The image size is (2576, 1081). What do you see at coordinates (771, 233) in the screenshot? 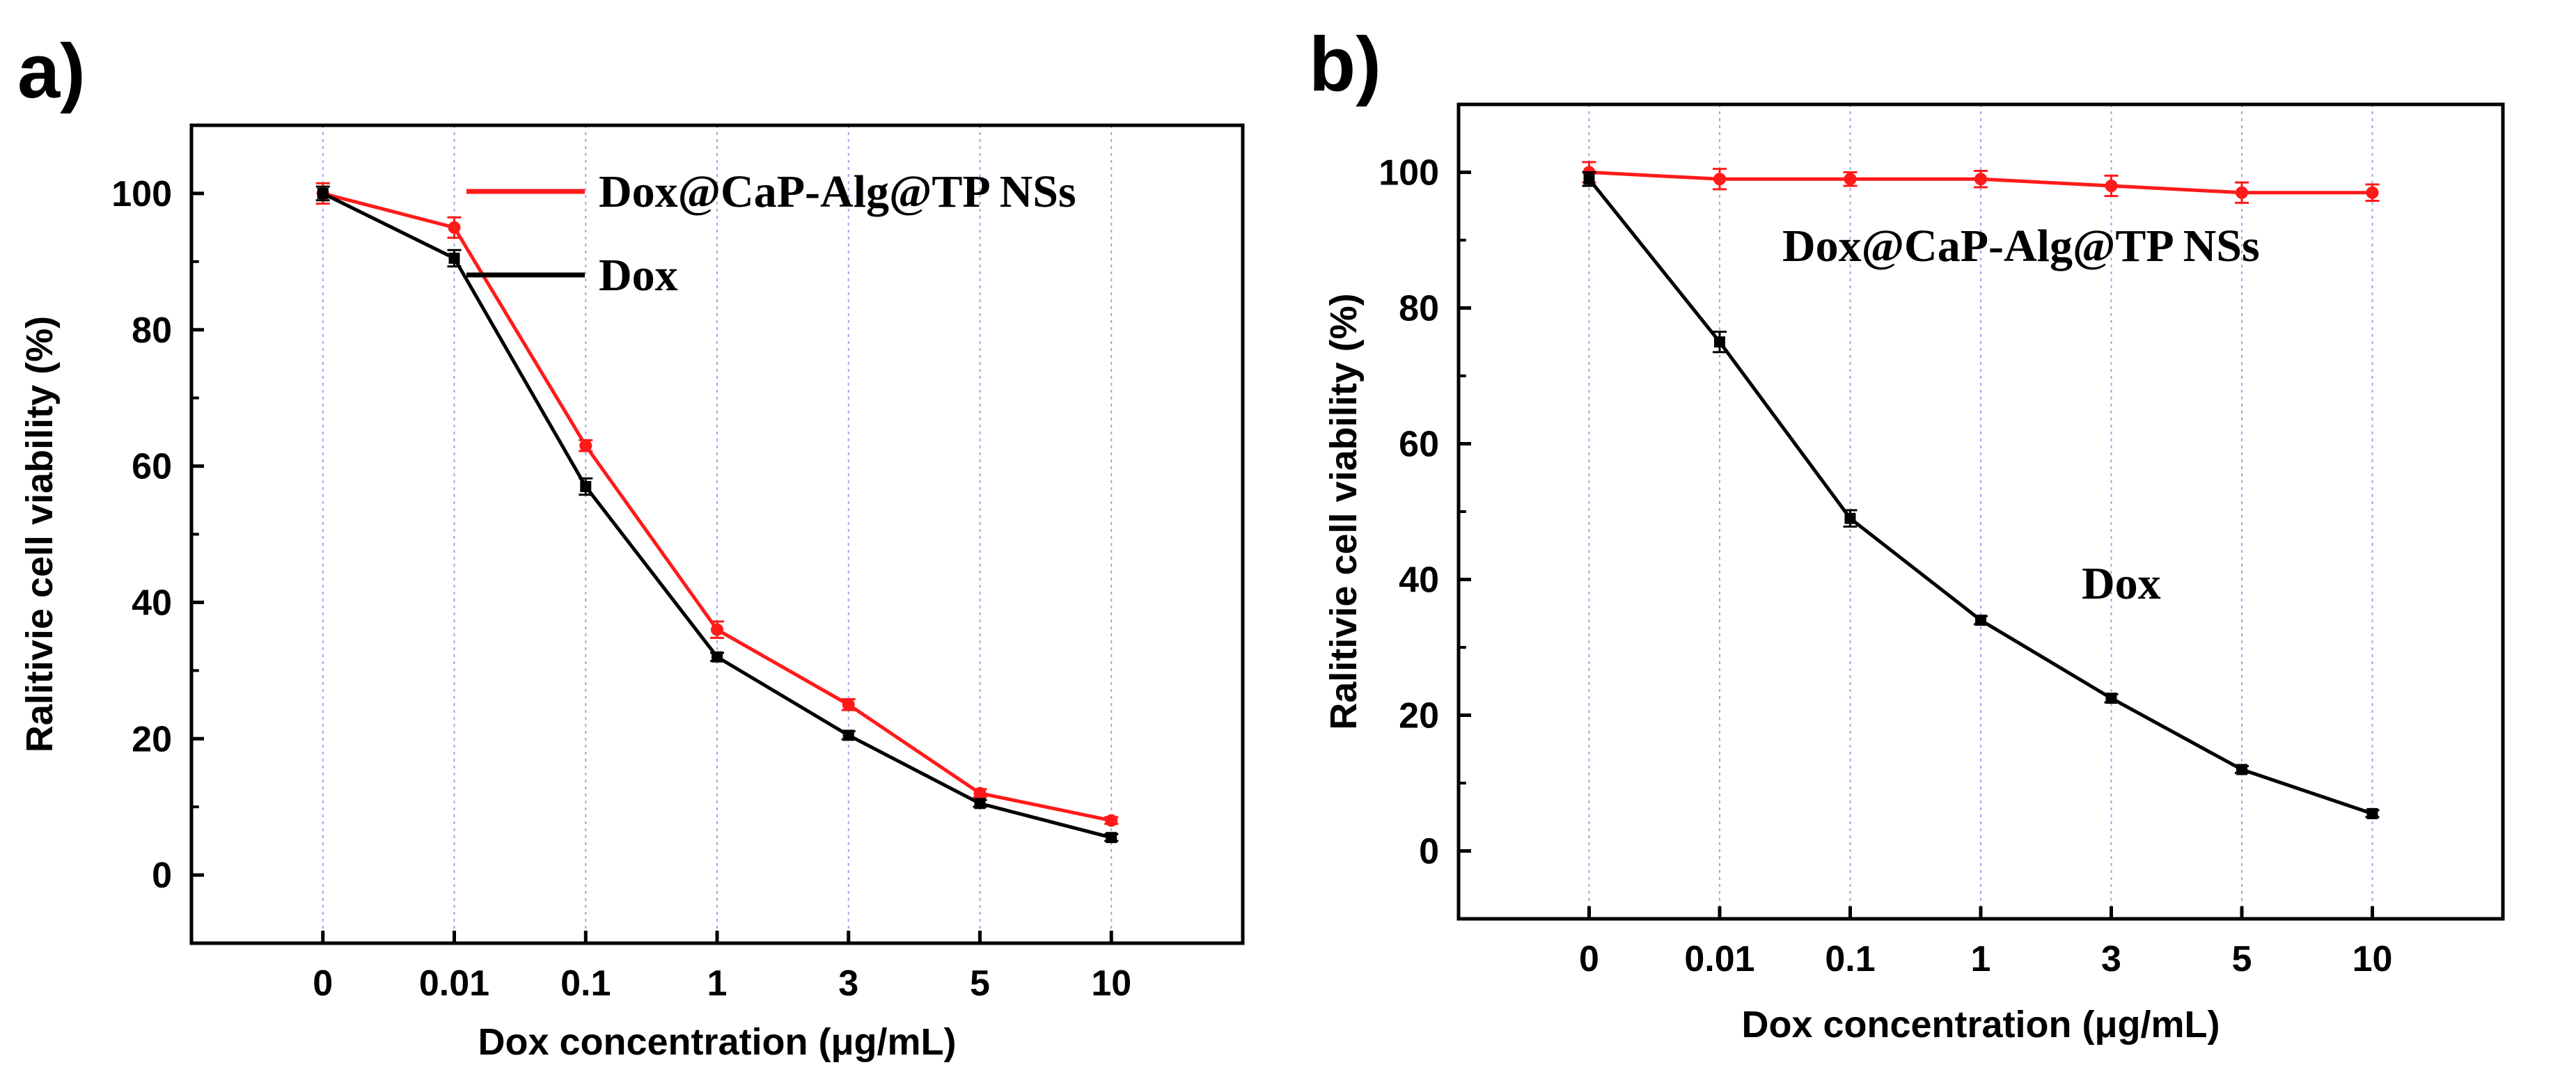
I see `legend: Dox@CaP-Alg@TP NSs Dox` at bounding box center [771, 233].